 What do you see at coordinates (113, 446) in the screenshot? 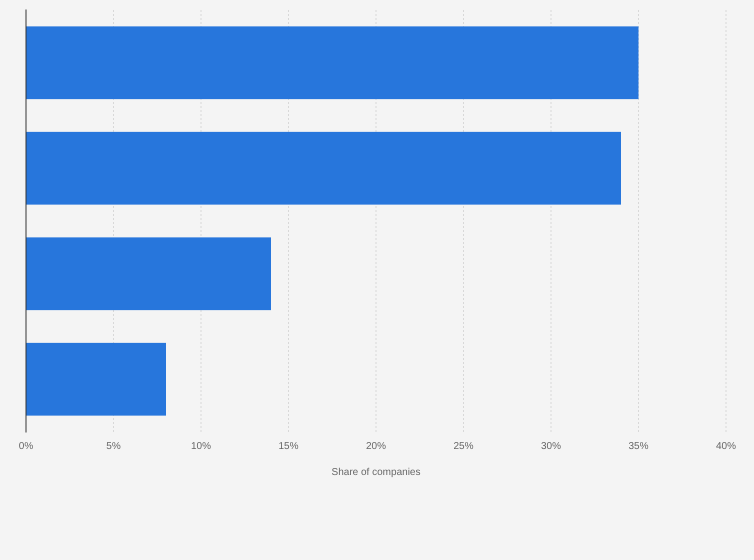
I see `x-tick-label: 5%` at bounding box center [113, 446].